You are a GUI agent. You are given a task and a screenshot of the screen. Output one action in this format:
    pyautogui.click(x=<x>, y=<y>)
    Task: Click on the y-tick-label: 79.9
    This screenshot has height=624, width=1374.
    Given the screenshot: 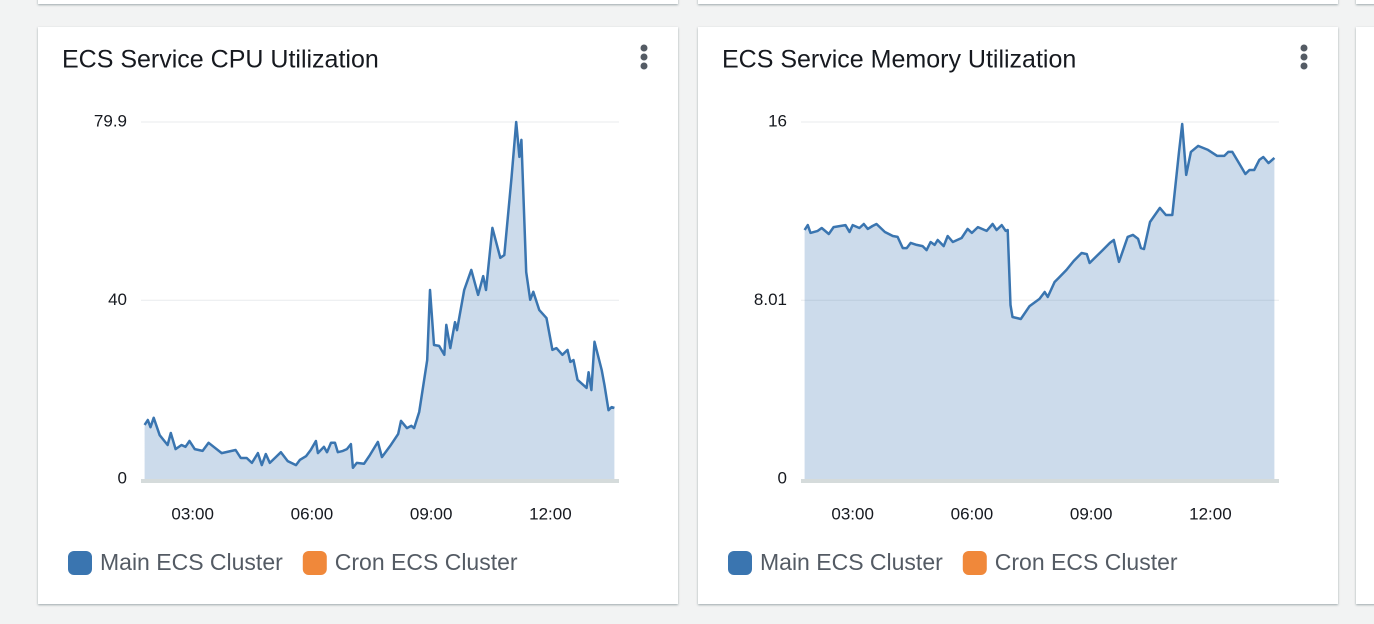 What is the action you would take?
    pyautogui.click(x=110, y=120)
    